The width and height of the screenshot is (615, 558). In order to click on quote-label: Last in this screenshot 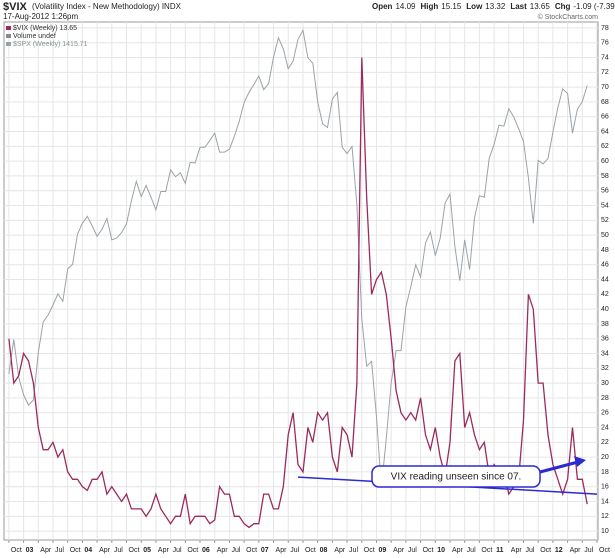, I will do `click(518, 6)`.